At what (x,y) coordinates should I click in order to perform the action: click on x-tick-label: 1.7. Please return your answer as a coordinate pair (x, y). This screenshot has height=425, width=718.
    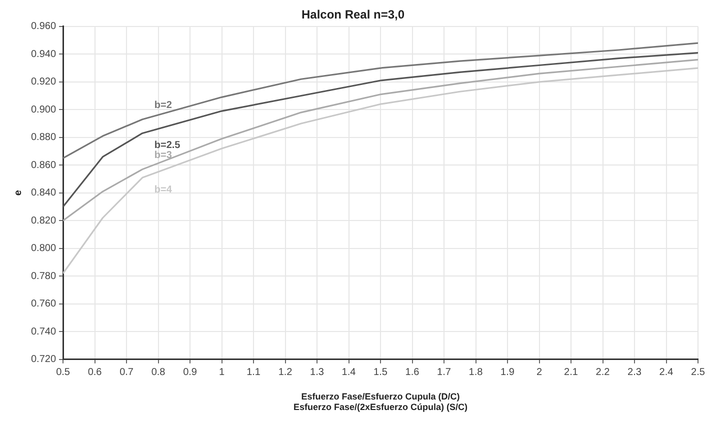
    Looking at the image, I should click on (444, 372).